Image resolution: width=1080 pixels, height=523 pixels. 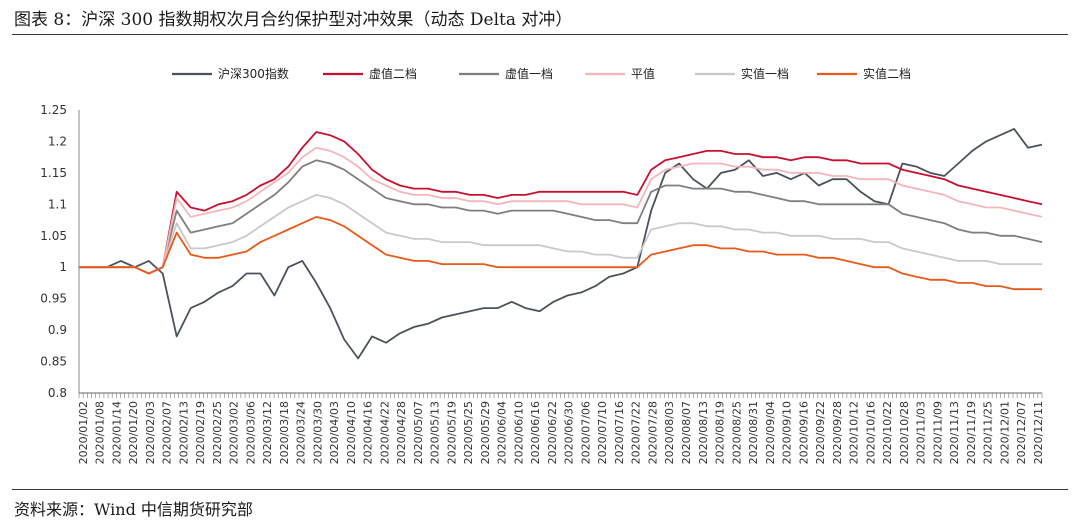 What do you see at coordinates (284, 432) in the screenshot?
I see `x-tick-label: 2020/03/18` at bounding box center [284, 432].